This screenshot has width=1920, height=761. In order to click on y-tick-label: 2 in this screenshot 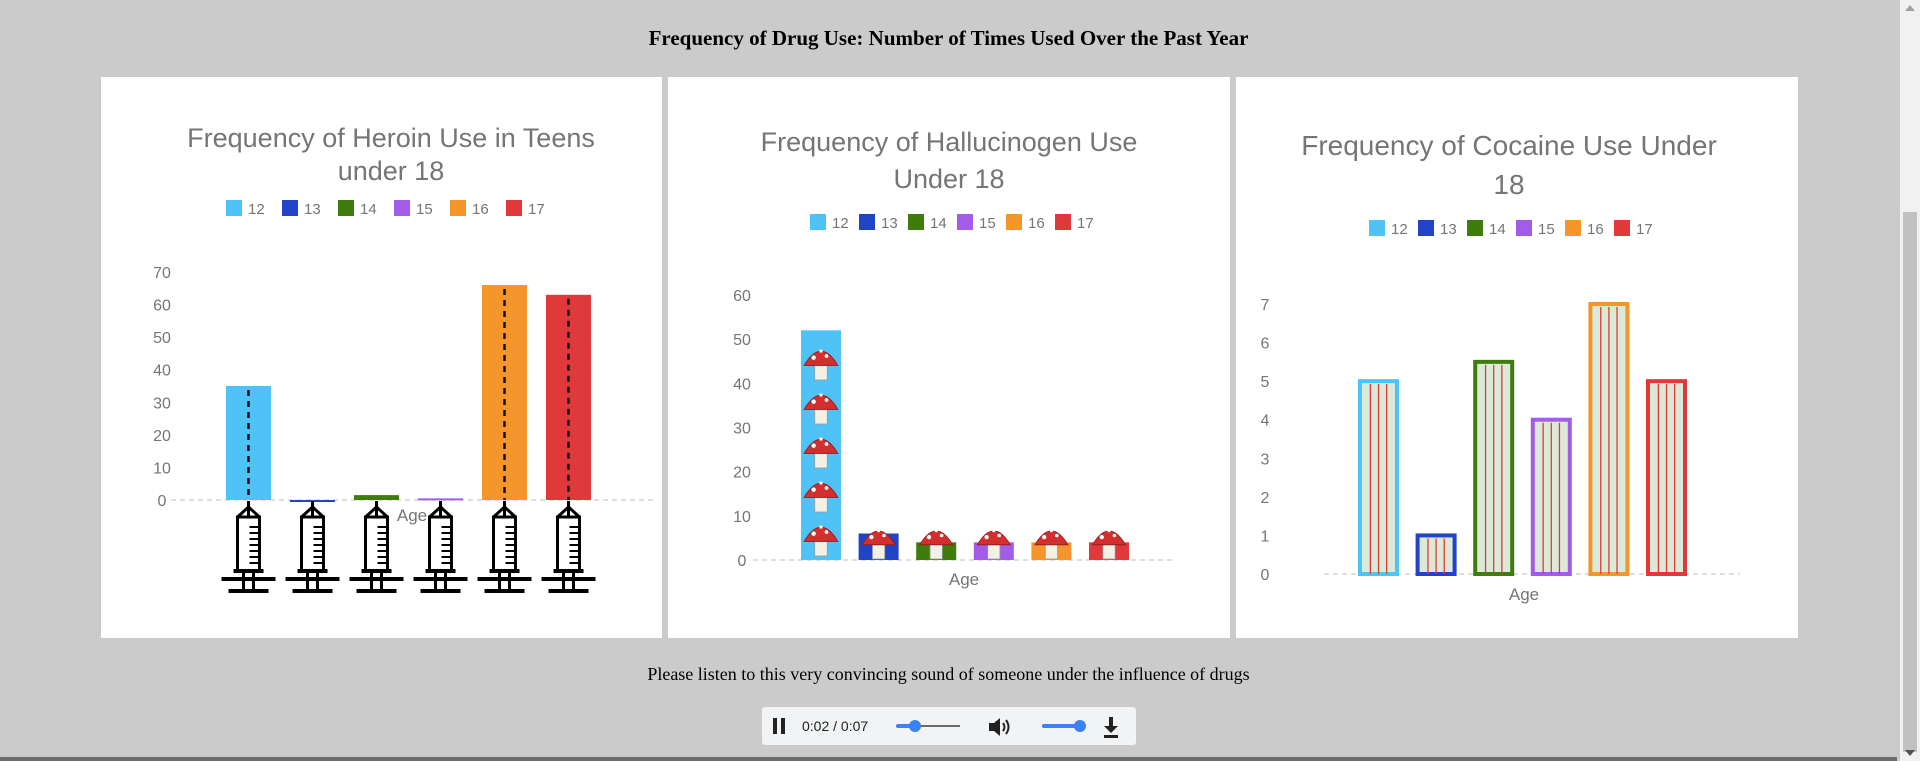, I will do `click(1265, 498)`.